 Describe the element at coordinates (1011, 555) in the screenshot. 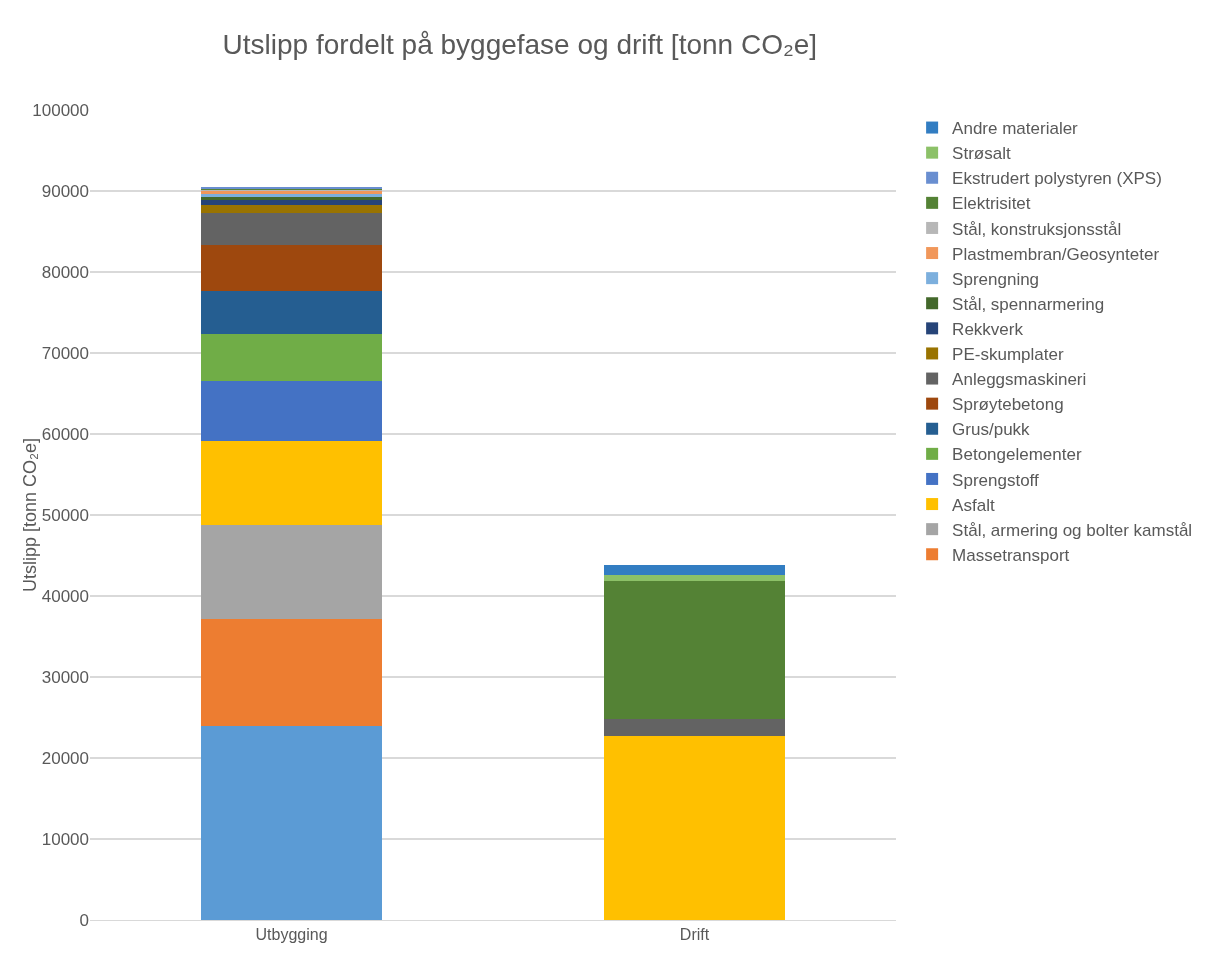

I see `legend-label: Massetransport` at that location.